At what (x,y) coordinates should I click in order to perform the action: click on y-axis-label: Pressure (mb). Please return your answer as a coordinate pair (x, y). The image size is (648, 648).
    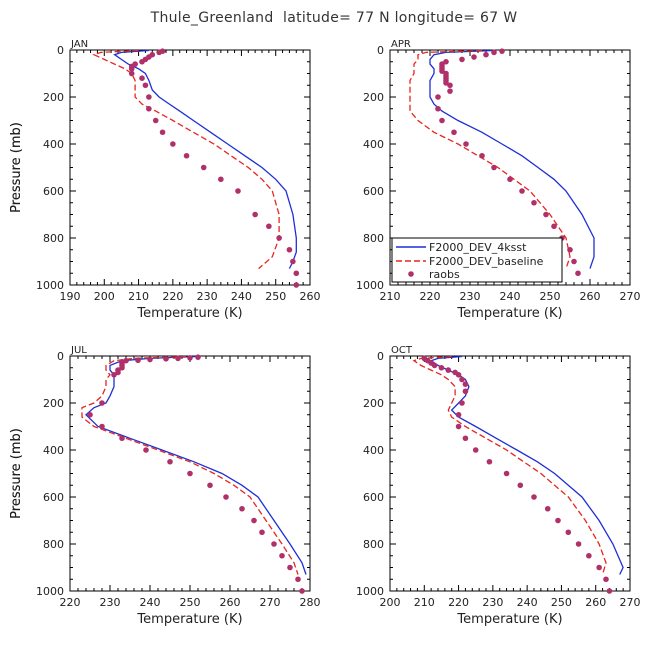
    Looking at the image, I should click on (16, 167).